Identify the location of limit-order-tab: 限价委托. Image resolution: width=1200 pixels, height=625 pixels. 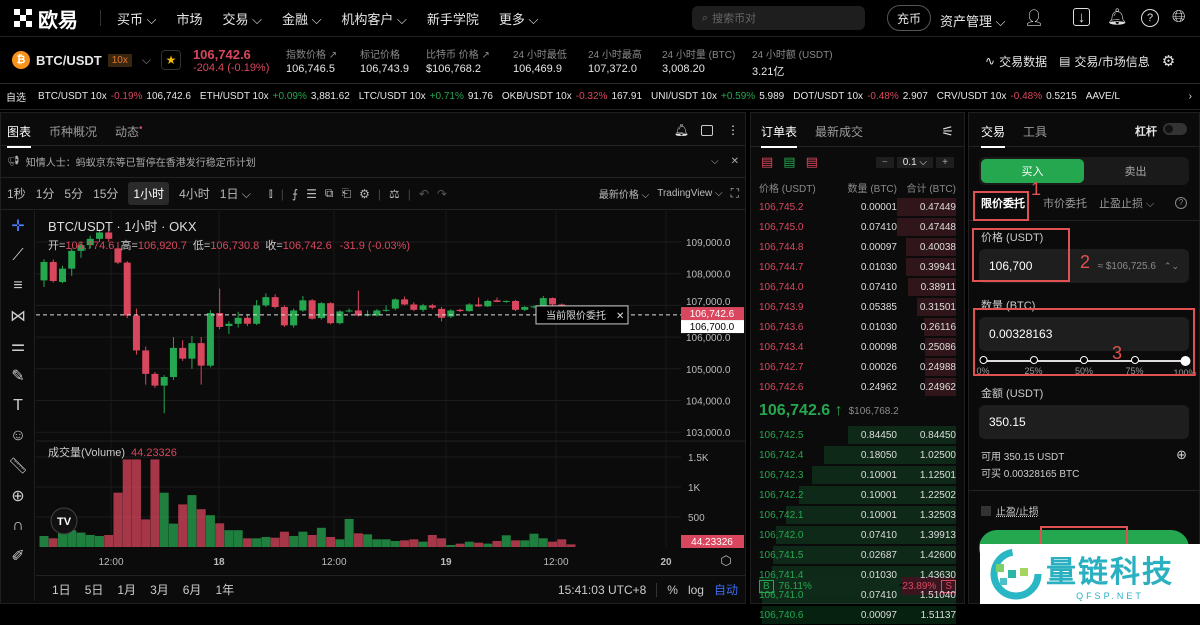
(1003, 203).